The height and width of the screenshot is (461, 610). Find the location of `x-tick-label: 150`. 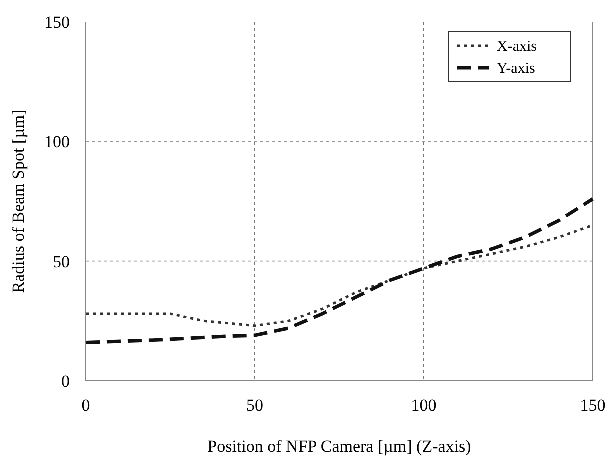

x-tick-label: 150 is located at coordinates (593, 405).